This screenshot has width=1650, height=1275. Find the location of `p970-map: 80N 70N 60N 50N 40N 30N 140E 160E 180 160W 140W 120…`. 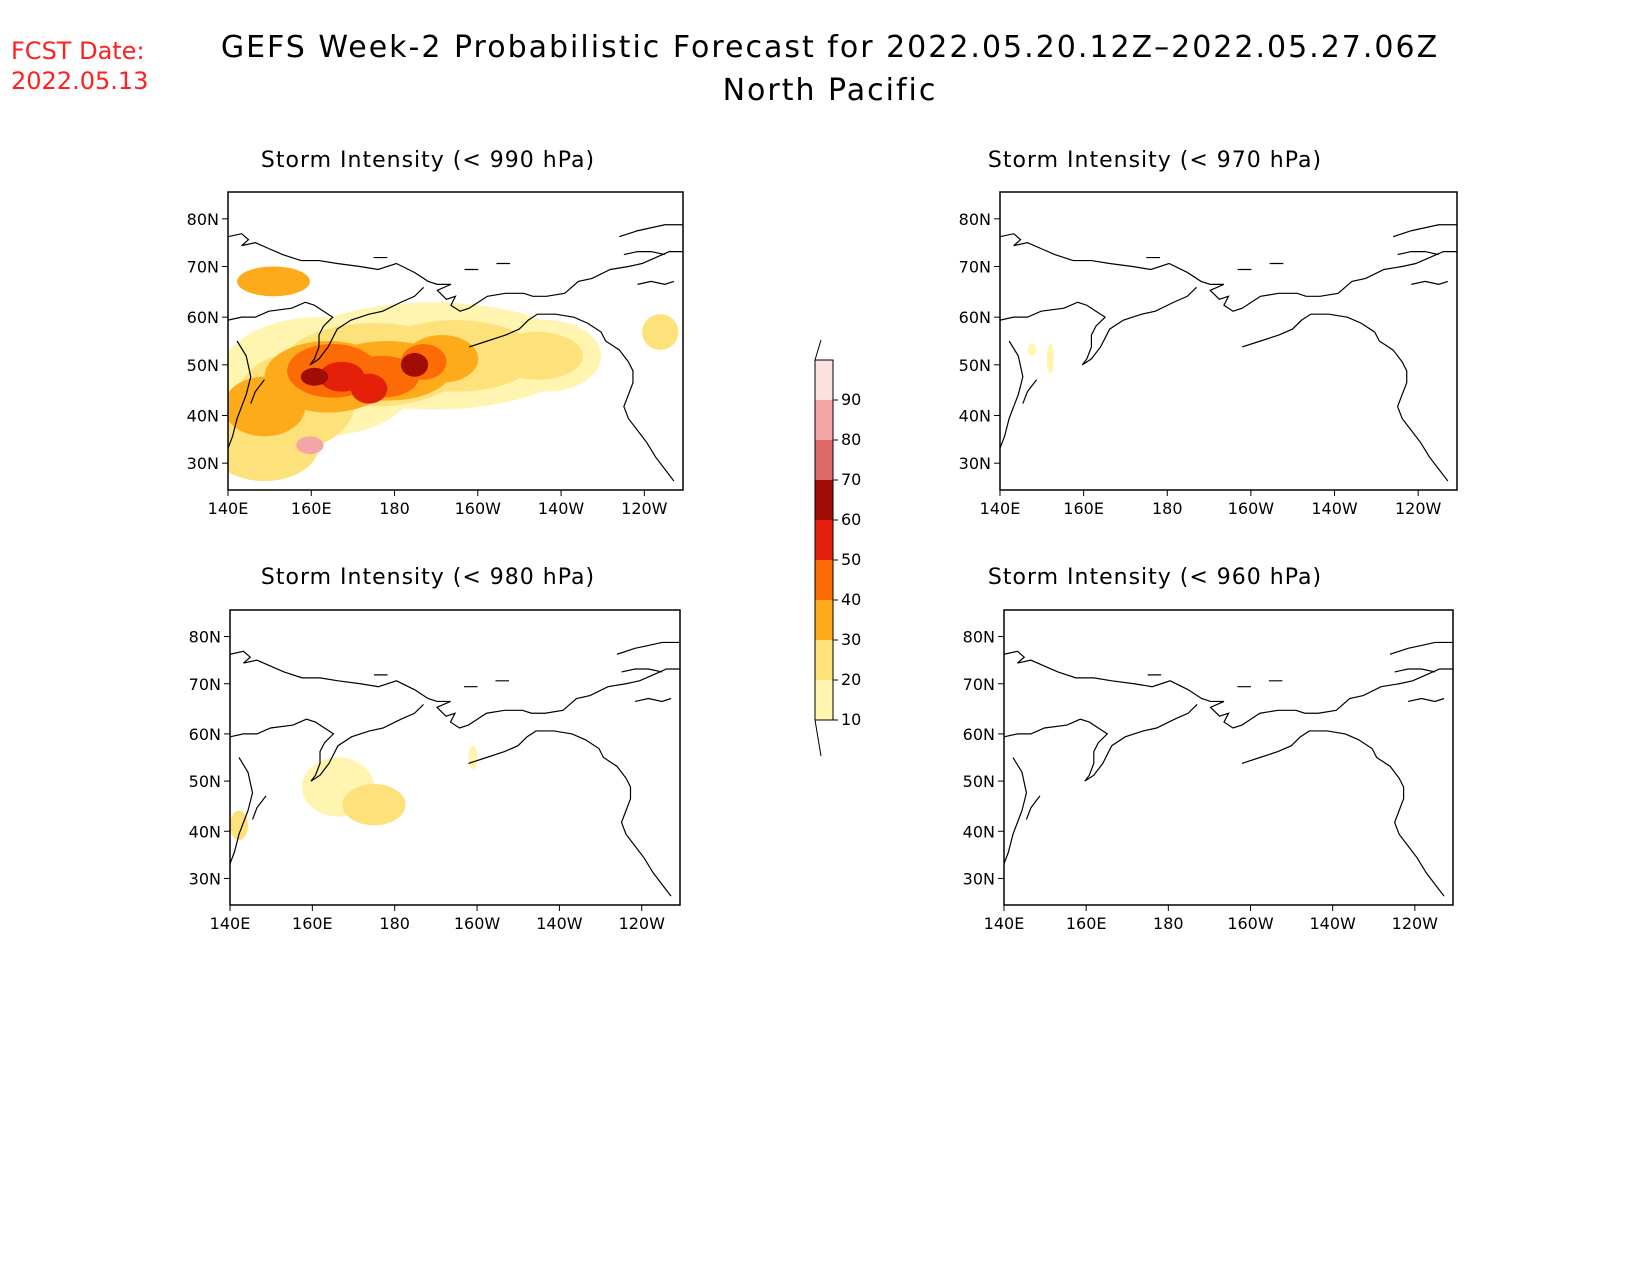

p970-map: 80N 70N 60N 50N 40N 30N 140E 160E 180 160W 140W 120… is located at coordinates (1208, 354).